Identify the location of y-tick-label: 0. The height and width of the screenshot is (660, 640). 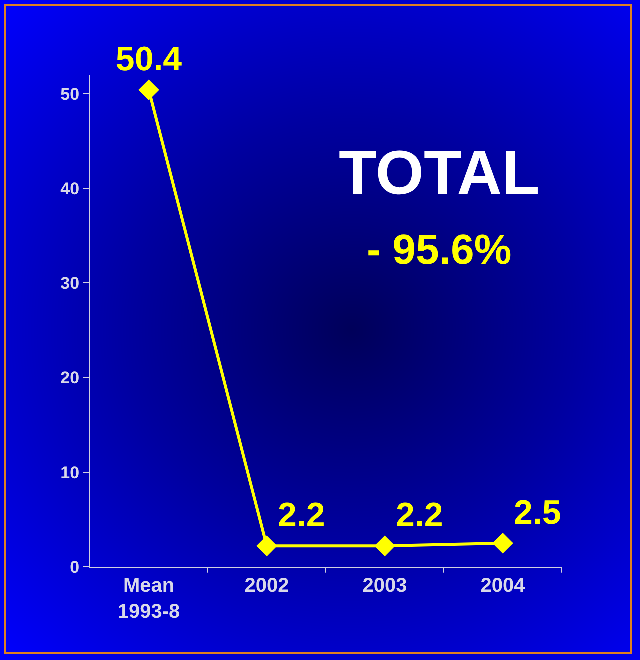
(75, 567).